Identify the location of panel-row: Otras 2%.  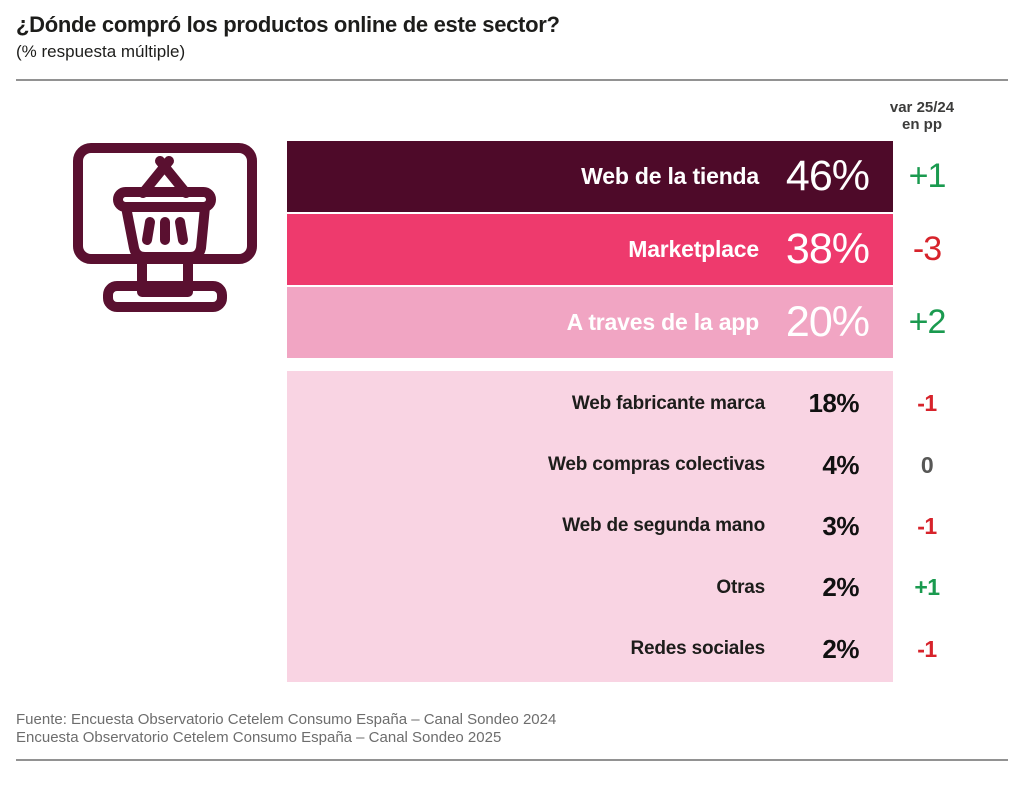
(590, 587).